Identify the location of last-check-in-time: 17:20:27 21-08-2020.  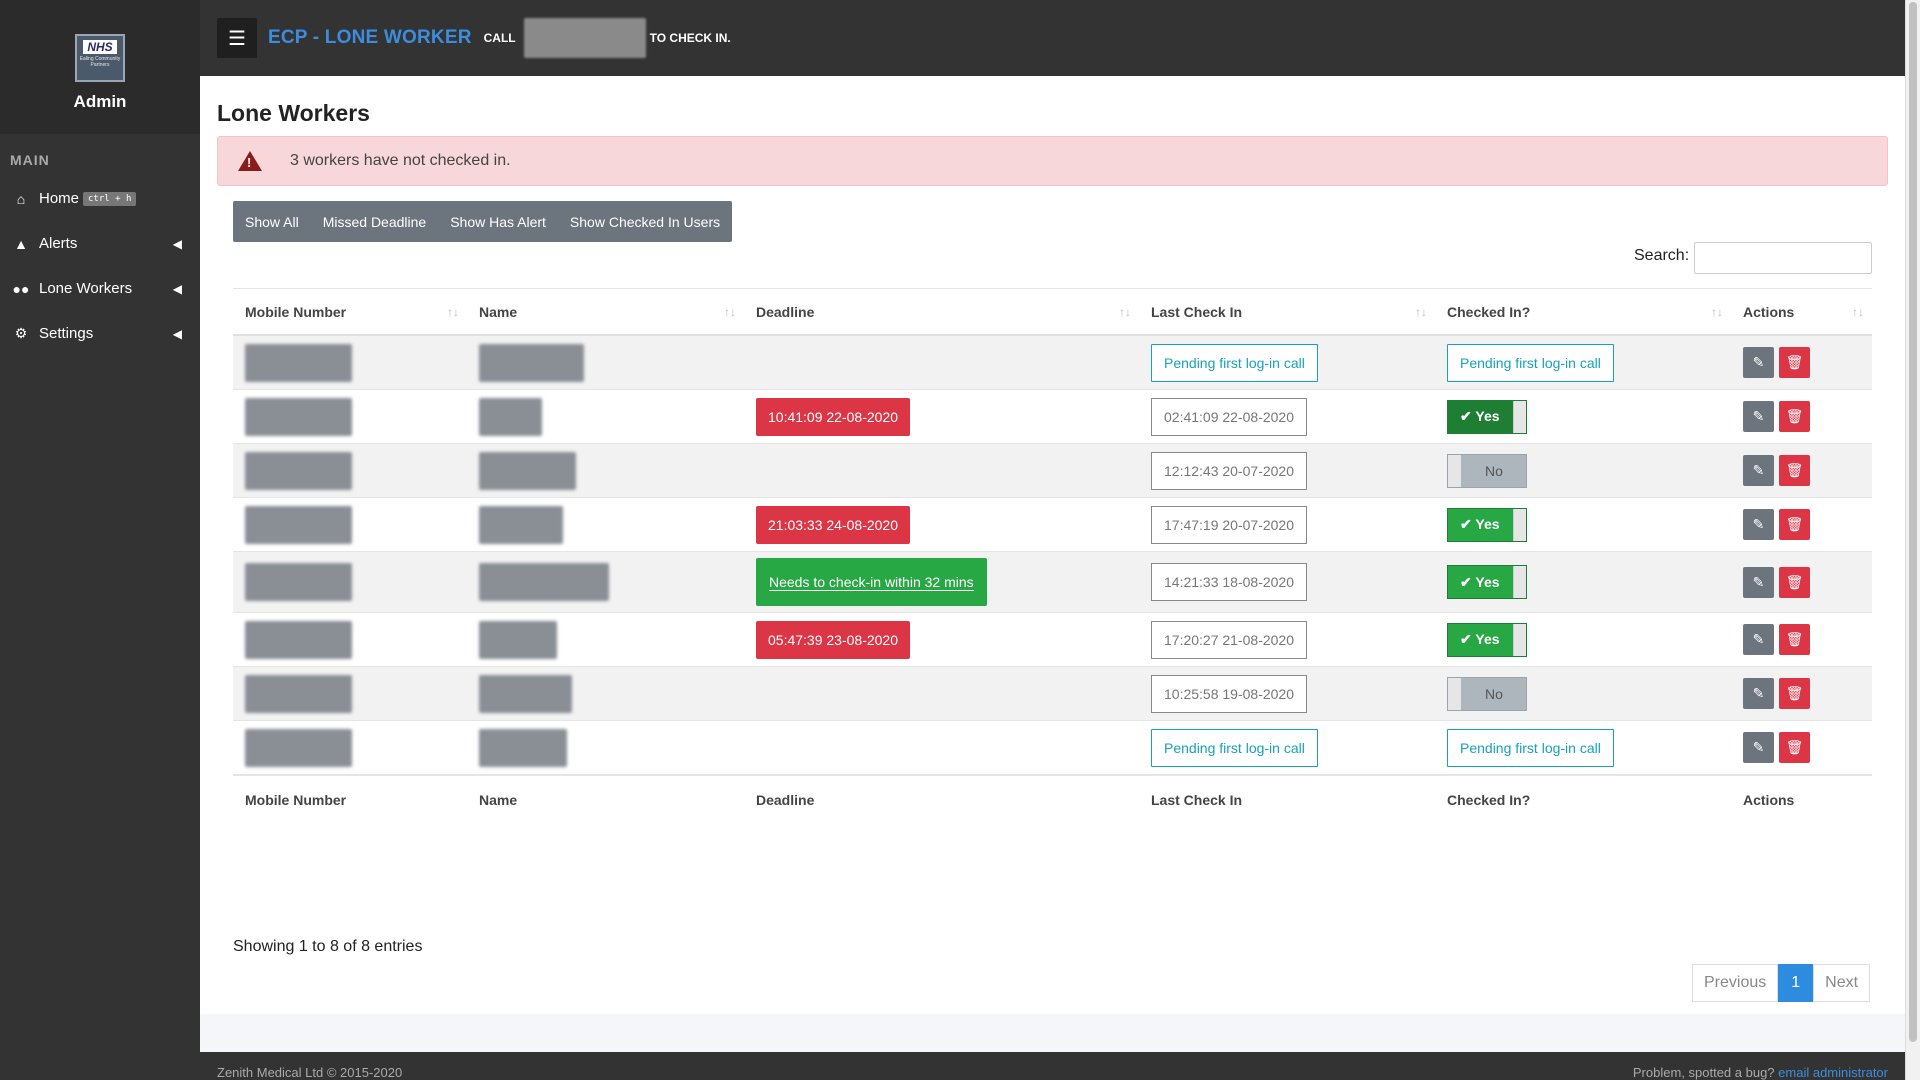
(1229, 639).